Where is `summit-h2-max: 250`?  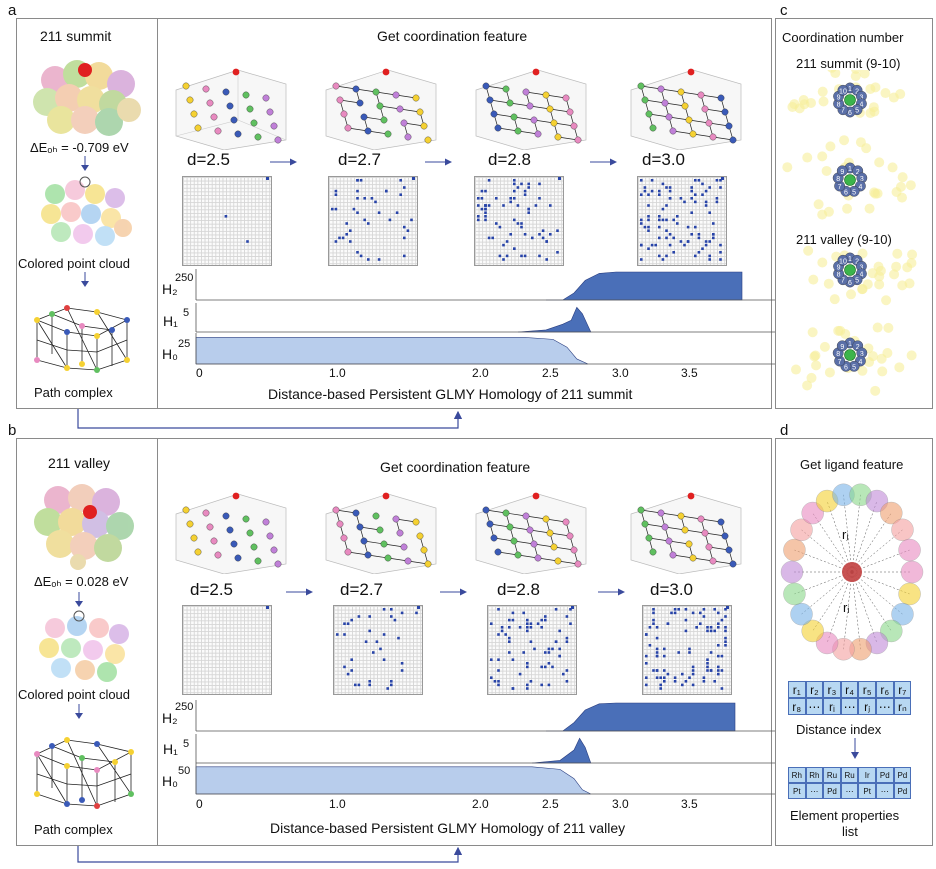
summit-h2-max: 250 is located at coordinates (184, 278).